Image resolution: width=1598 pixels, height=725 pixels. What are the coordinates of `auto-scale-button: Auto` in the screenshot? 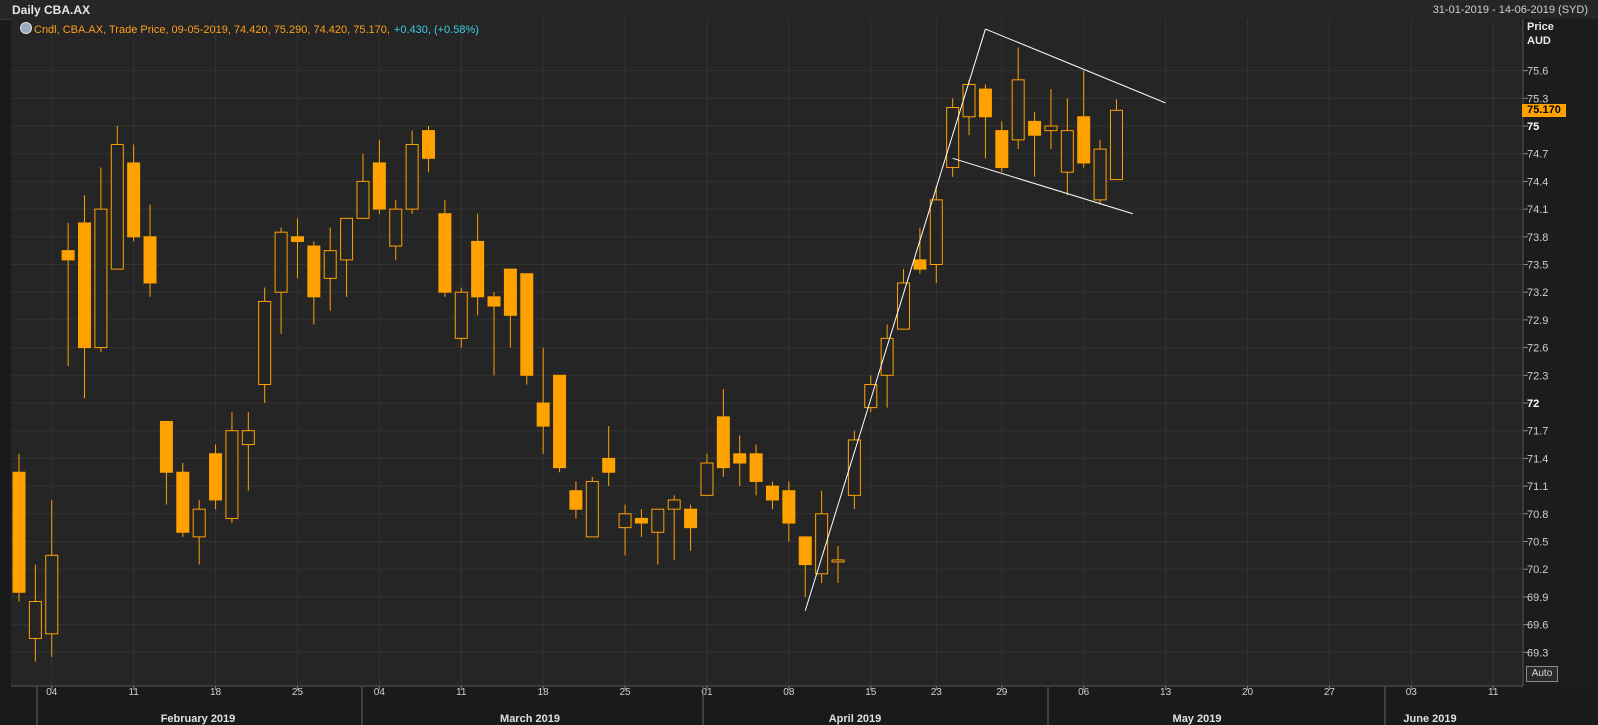 It's located at (1542, 674).